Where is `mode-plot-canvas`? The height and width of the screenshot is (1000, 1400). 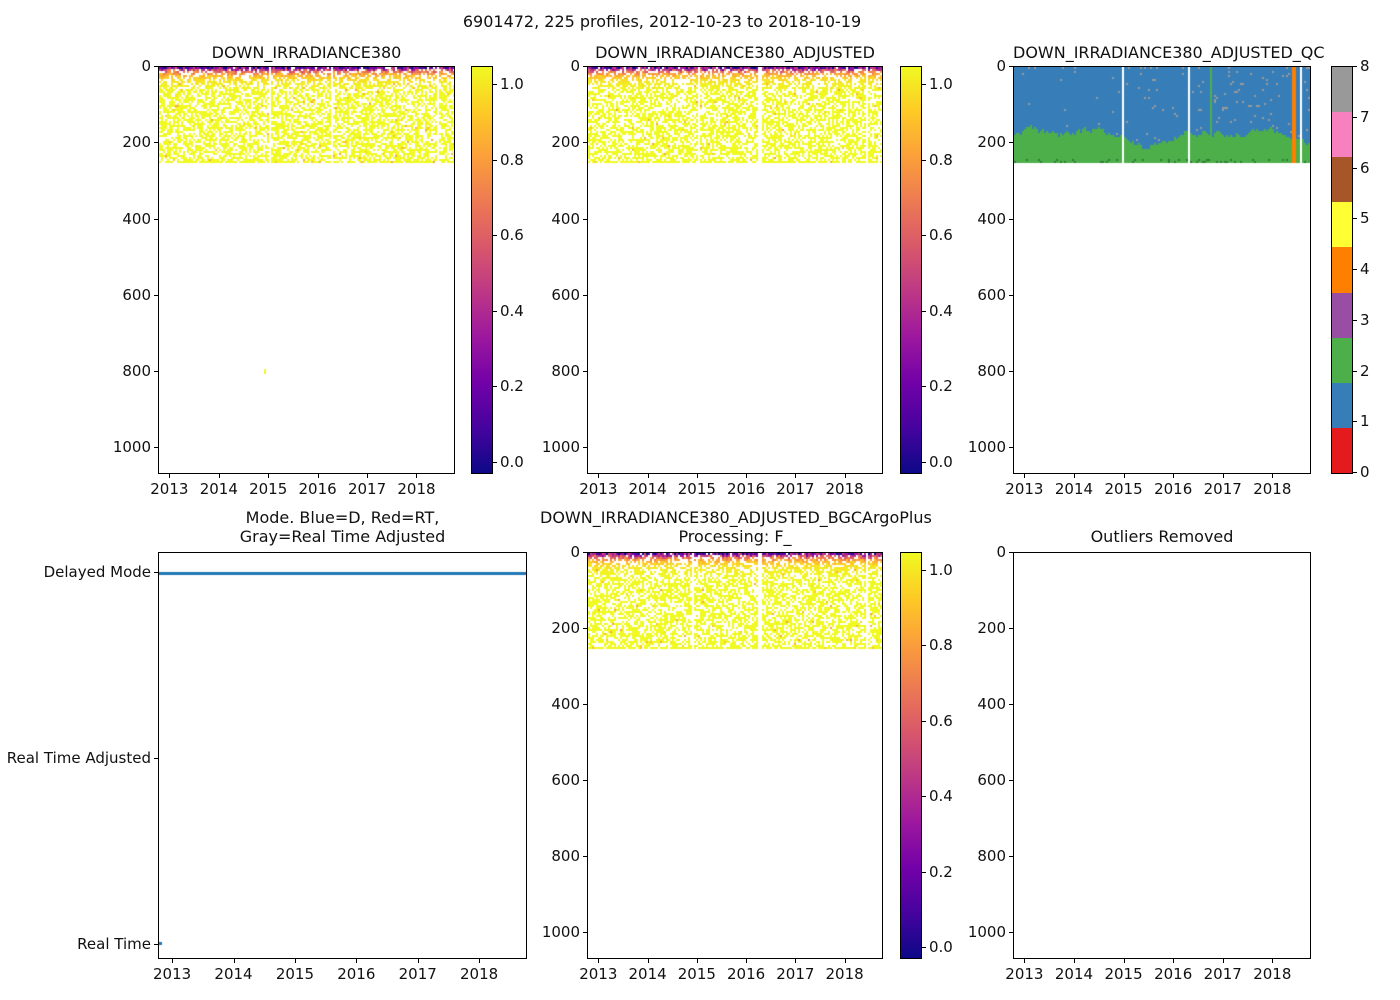 mode-plot-canvas is located at coordinates (342, 755).